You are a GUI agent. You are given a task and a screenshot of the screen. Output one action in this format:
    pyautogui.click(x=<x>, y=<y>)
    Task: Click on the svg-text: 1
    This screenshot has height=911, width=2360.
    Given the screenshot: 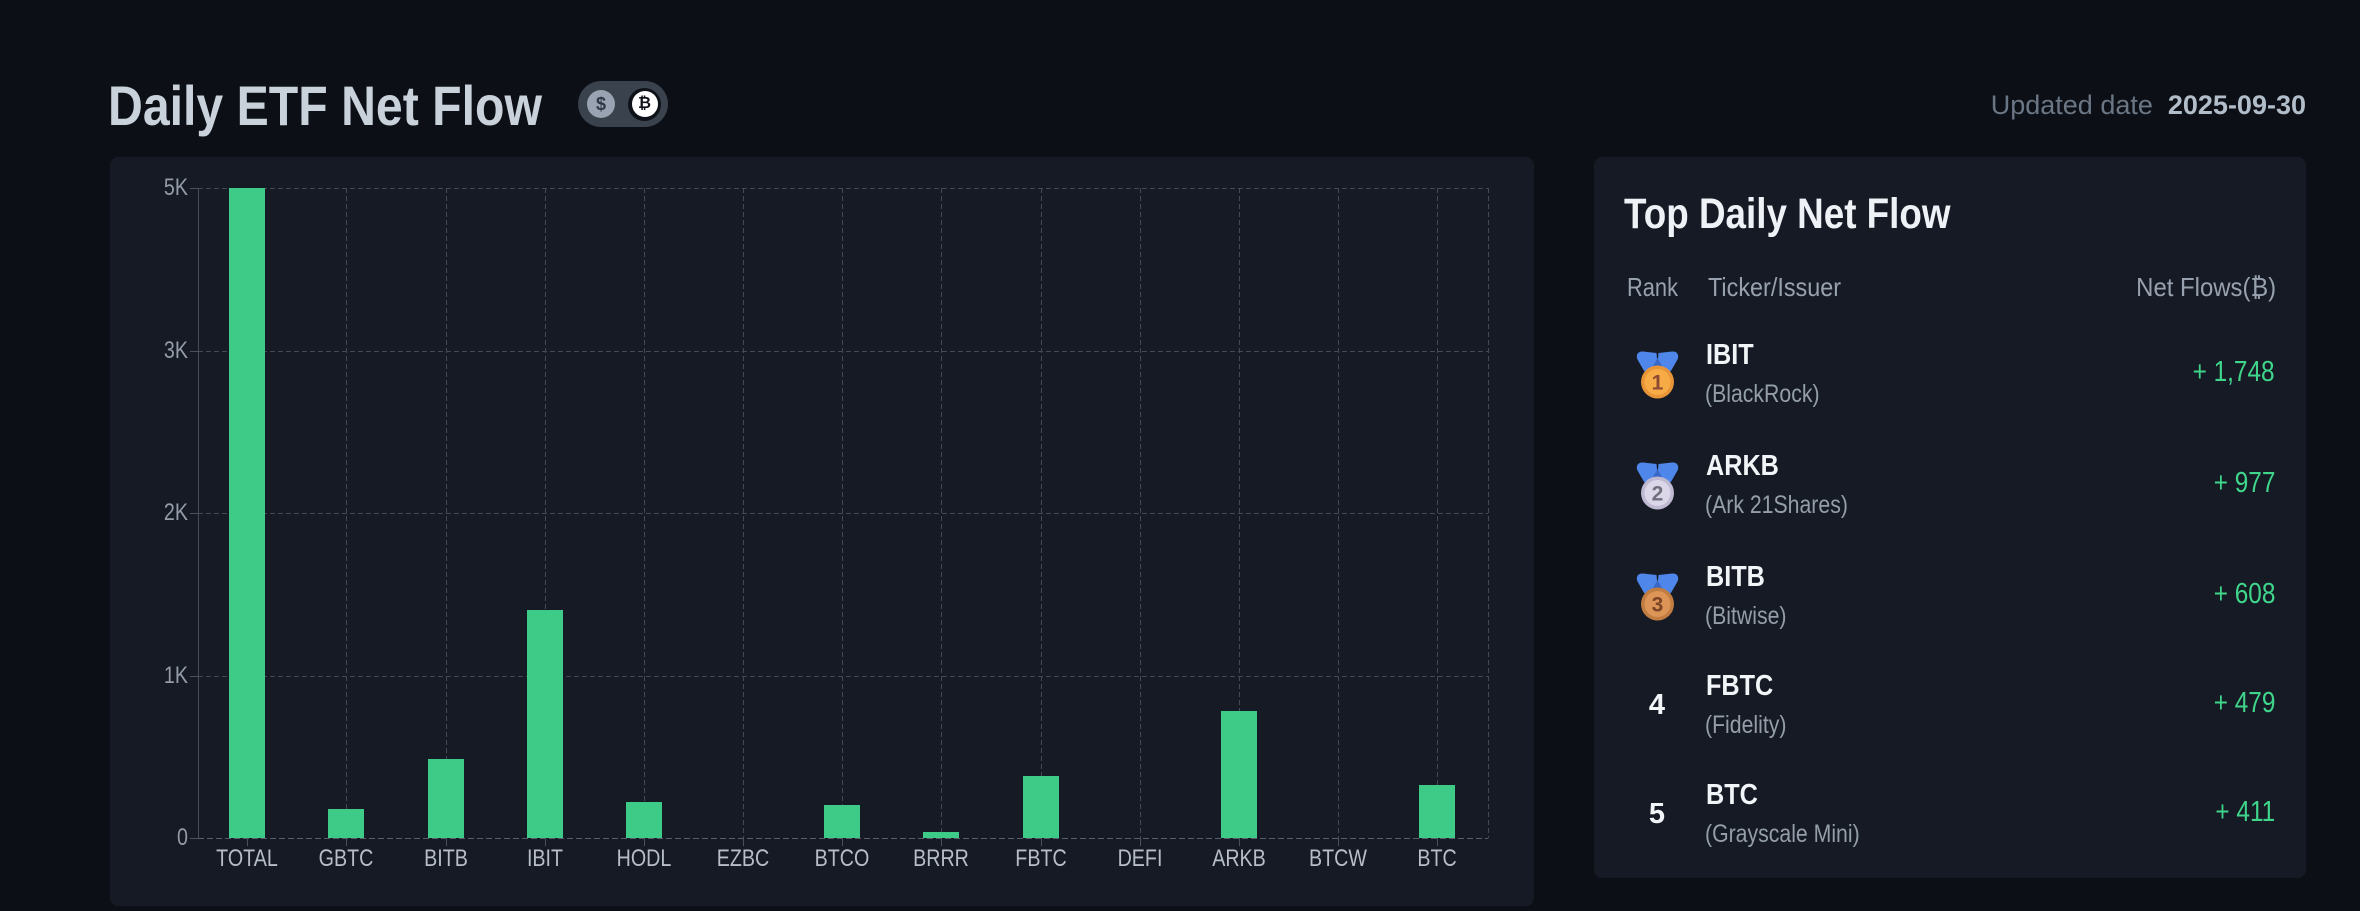 What is the action you would take?
    pyautogui.click(x=1658, y=383)
    